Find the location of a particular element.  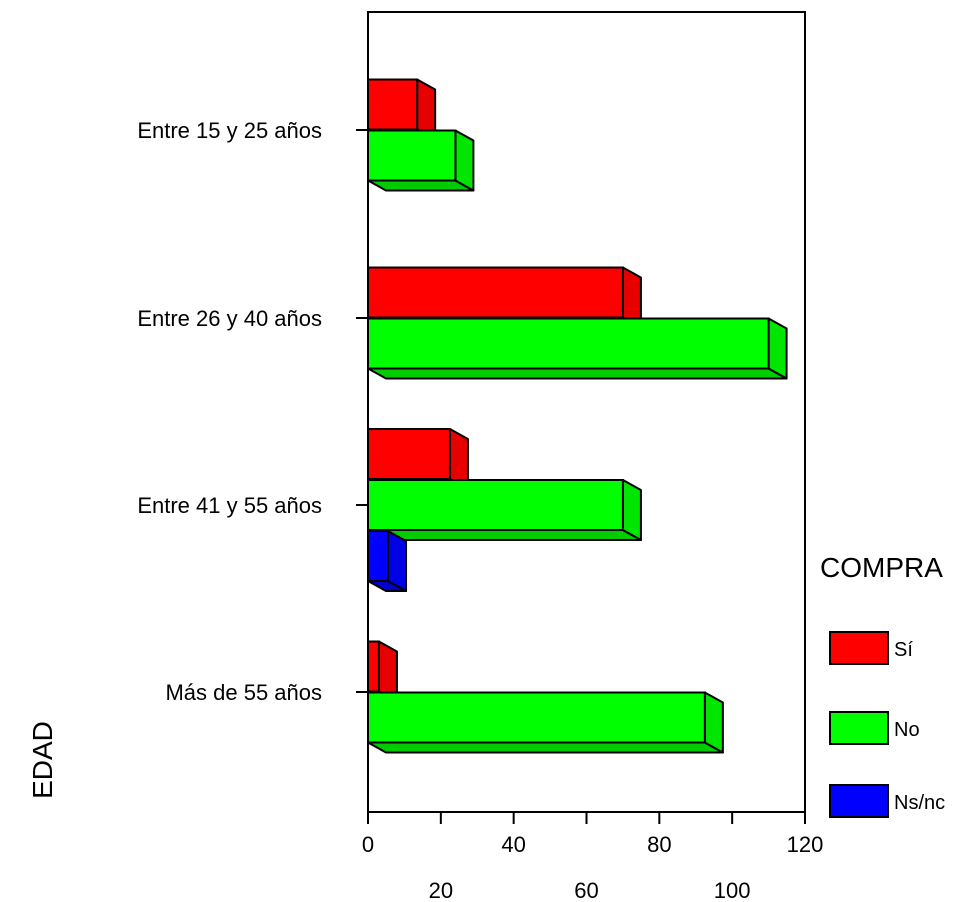

x-tick-label-60: 60 is located at coordinates (586, 890).